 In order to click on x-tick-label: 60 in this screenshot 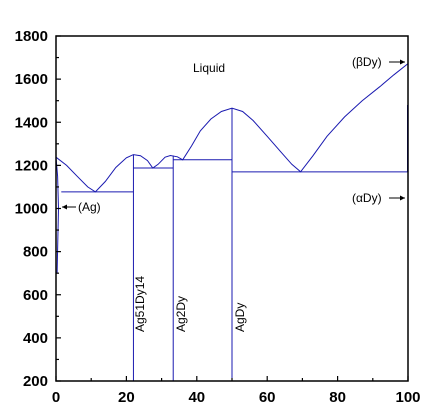, I will do `click(267, 397)`.